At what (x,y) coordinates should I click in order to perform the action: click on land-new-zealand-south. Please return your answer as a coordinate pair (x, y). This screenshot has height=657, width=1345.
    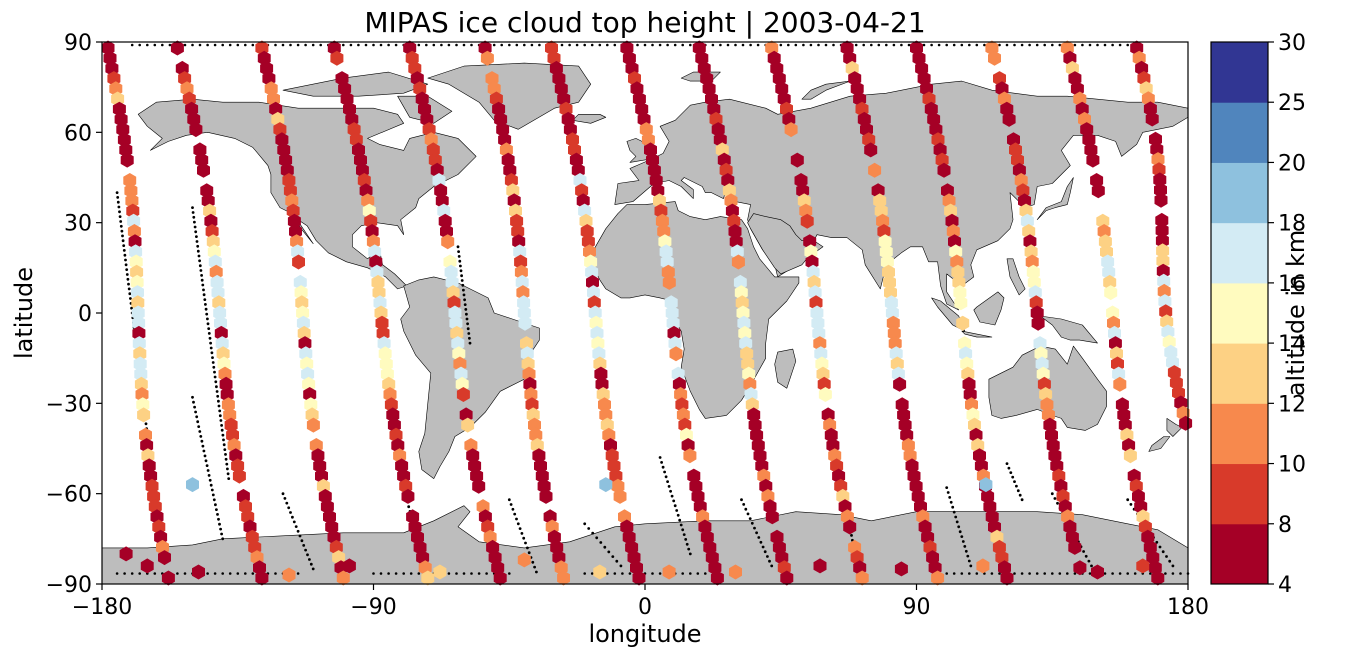
    Looking at the image, I should click on (1159, 444).